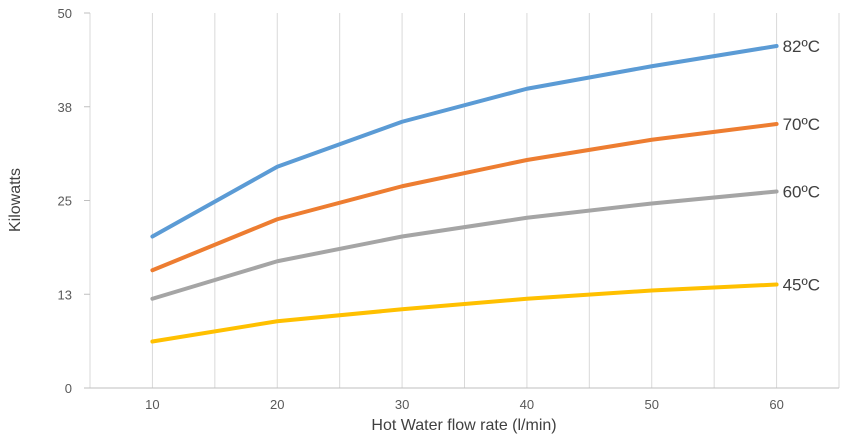  What do you see at coordinates (277, 404) in the screenshot?
I see `x-tick-label: 20` at bounding box center [277, 404].